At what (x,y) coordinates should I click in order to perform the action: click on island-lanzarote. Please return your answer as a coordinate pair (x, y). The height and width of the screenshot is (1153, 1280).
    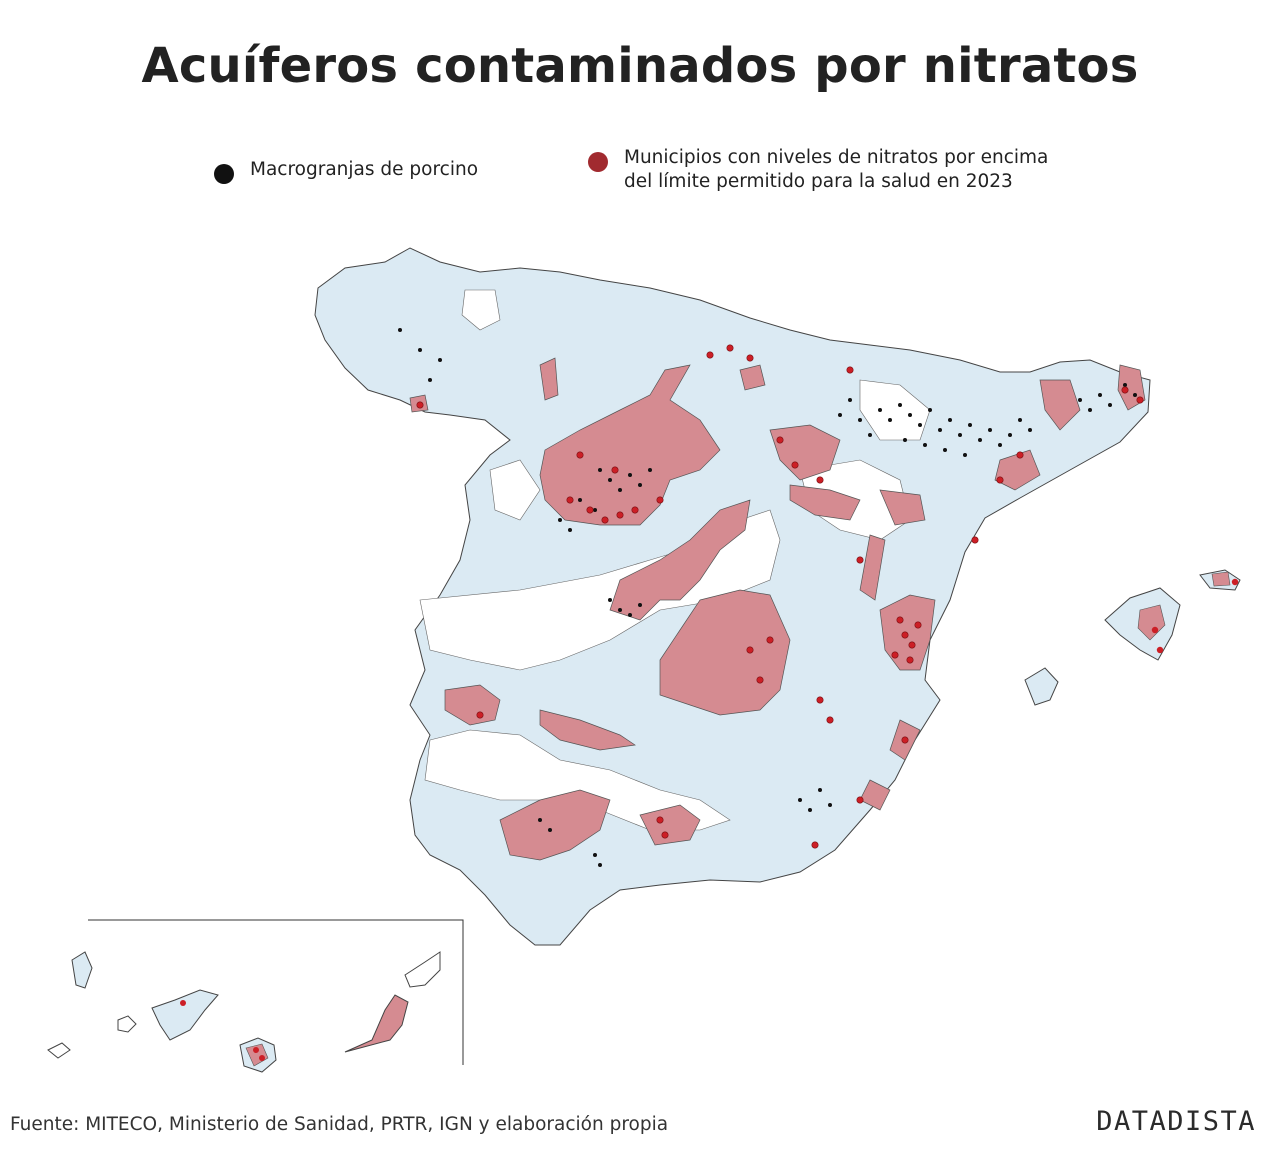
    Looking at the image, I should click on (422, 969).